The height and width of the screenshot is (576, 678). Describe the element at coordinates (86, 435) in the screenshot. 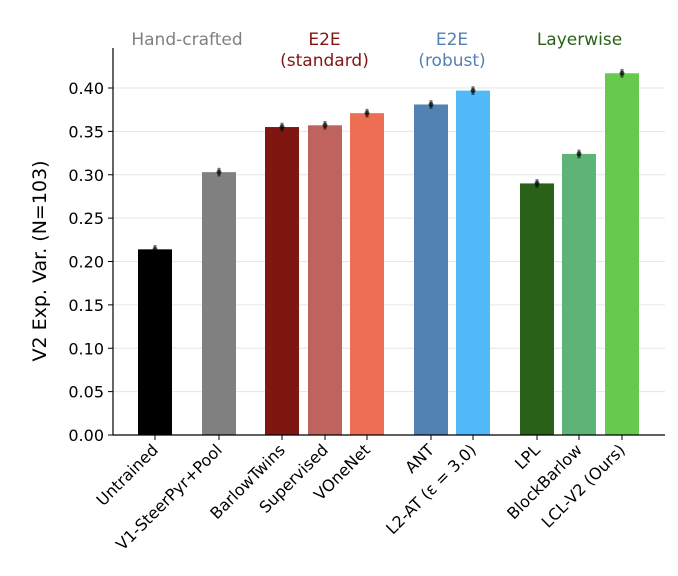

I see `y-tick-label: 0.00` at that location.